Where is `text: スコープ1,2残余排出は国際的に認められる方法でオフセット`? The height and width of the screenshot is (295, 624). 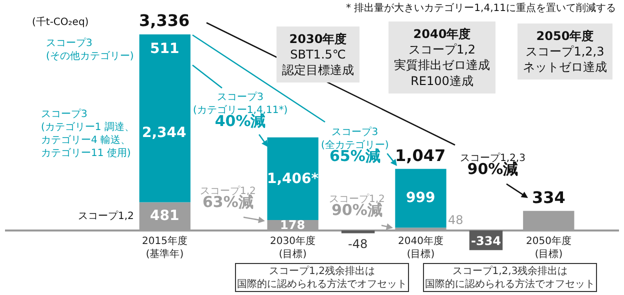 text: スコープ1,2残余排出は国際的に認められる方法でオフセット is located at coordinates (322, 277).